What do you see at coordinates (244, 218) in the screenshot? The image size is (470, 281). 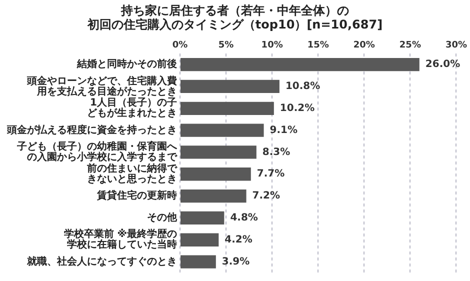 I see `data-label: 4.8%` at bounding box center [244, 218].